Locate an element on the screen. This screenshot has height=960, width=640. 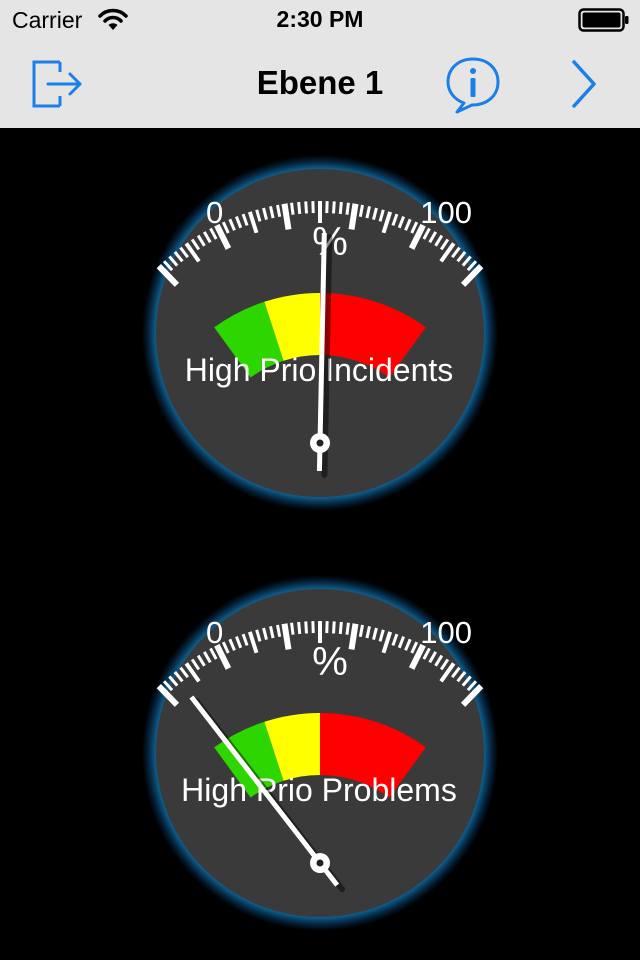
info-button is located at coordinates (473, 85).